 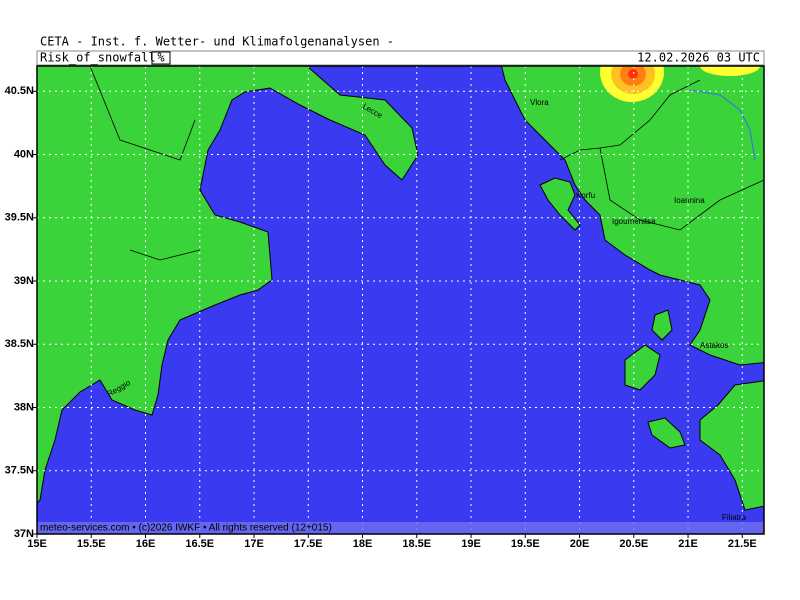 I want to click on x-tick-label: 18.5E, so click(x=416, y=544).